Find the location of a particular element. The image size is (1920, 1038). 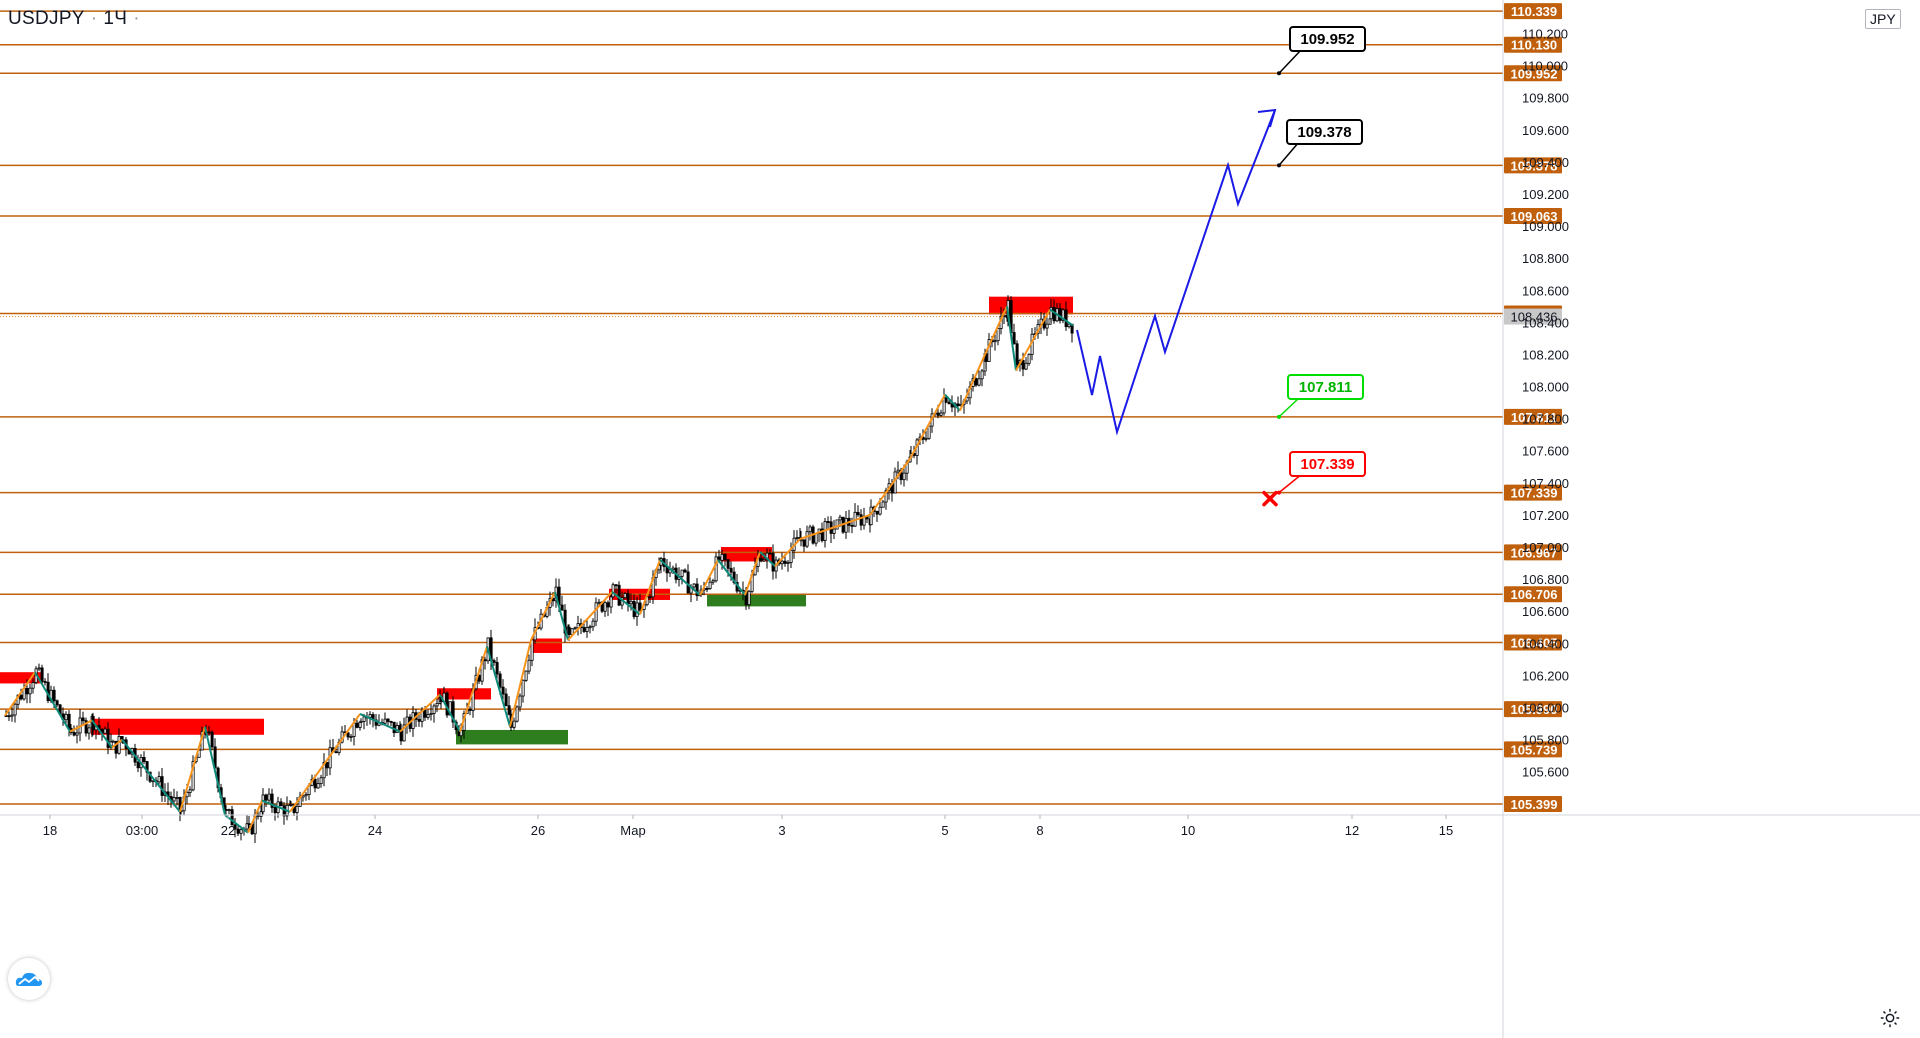

stop-callout-dot is located at coordinates (1279, 492).